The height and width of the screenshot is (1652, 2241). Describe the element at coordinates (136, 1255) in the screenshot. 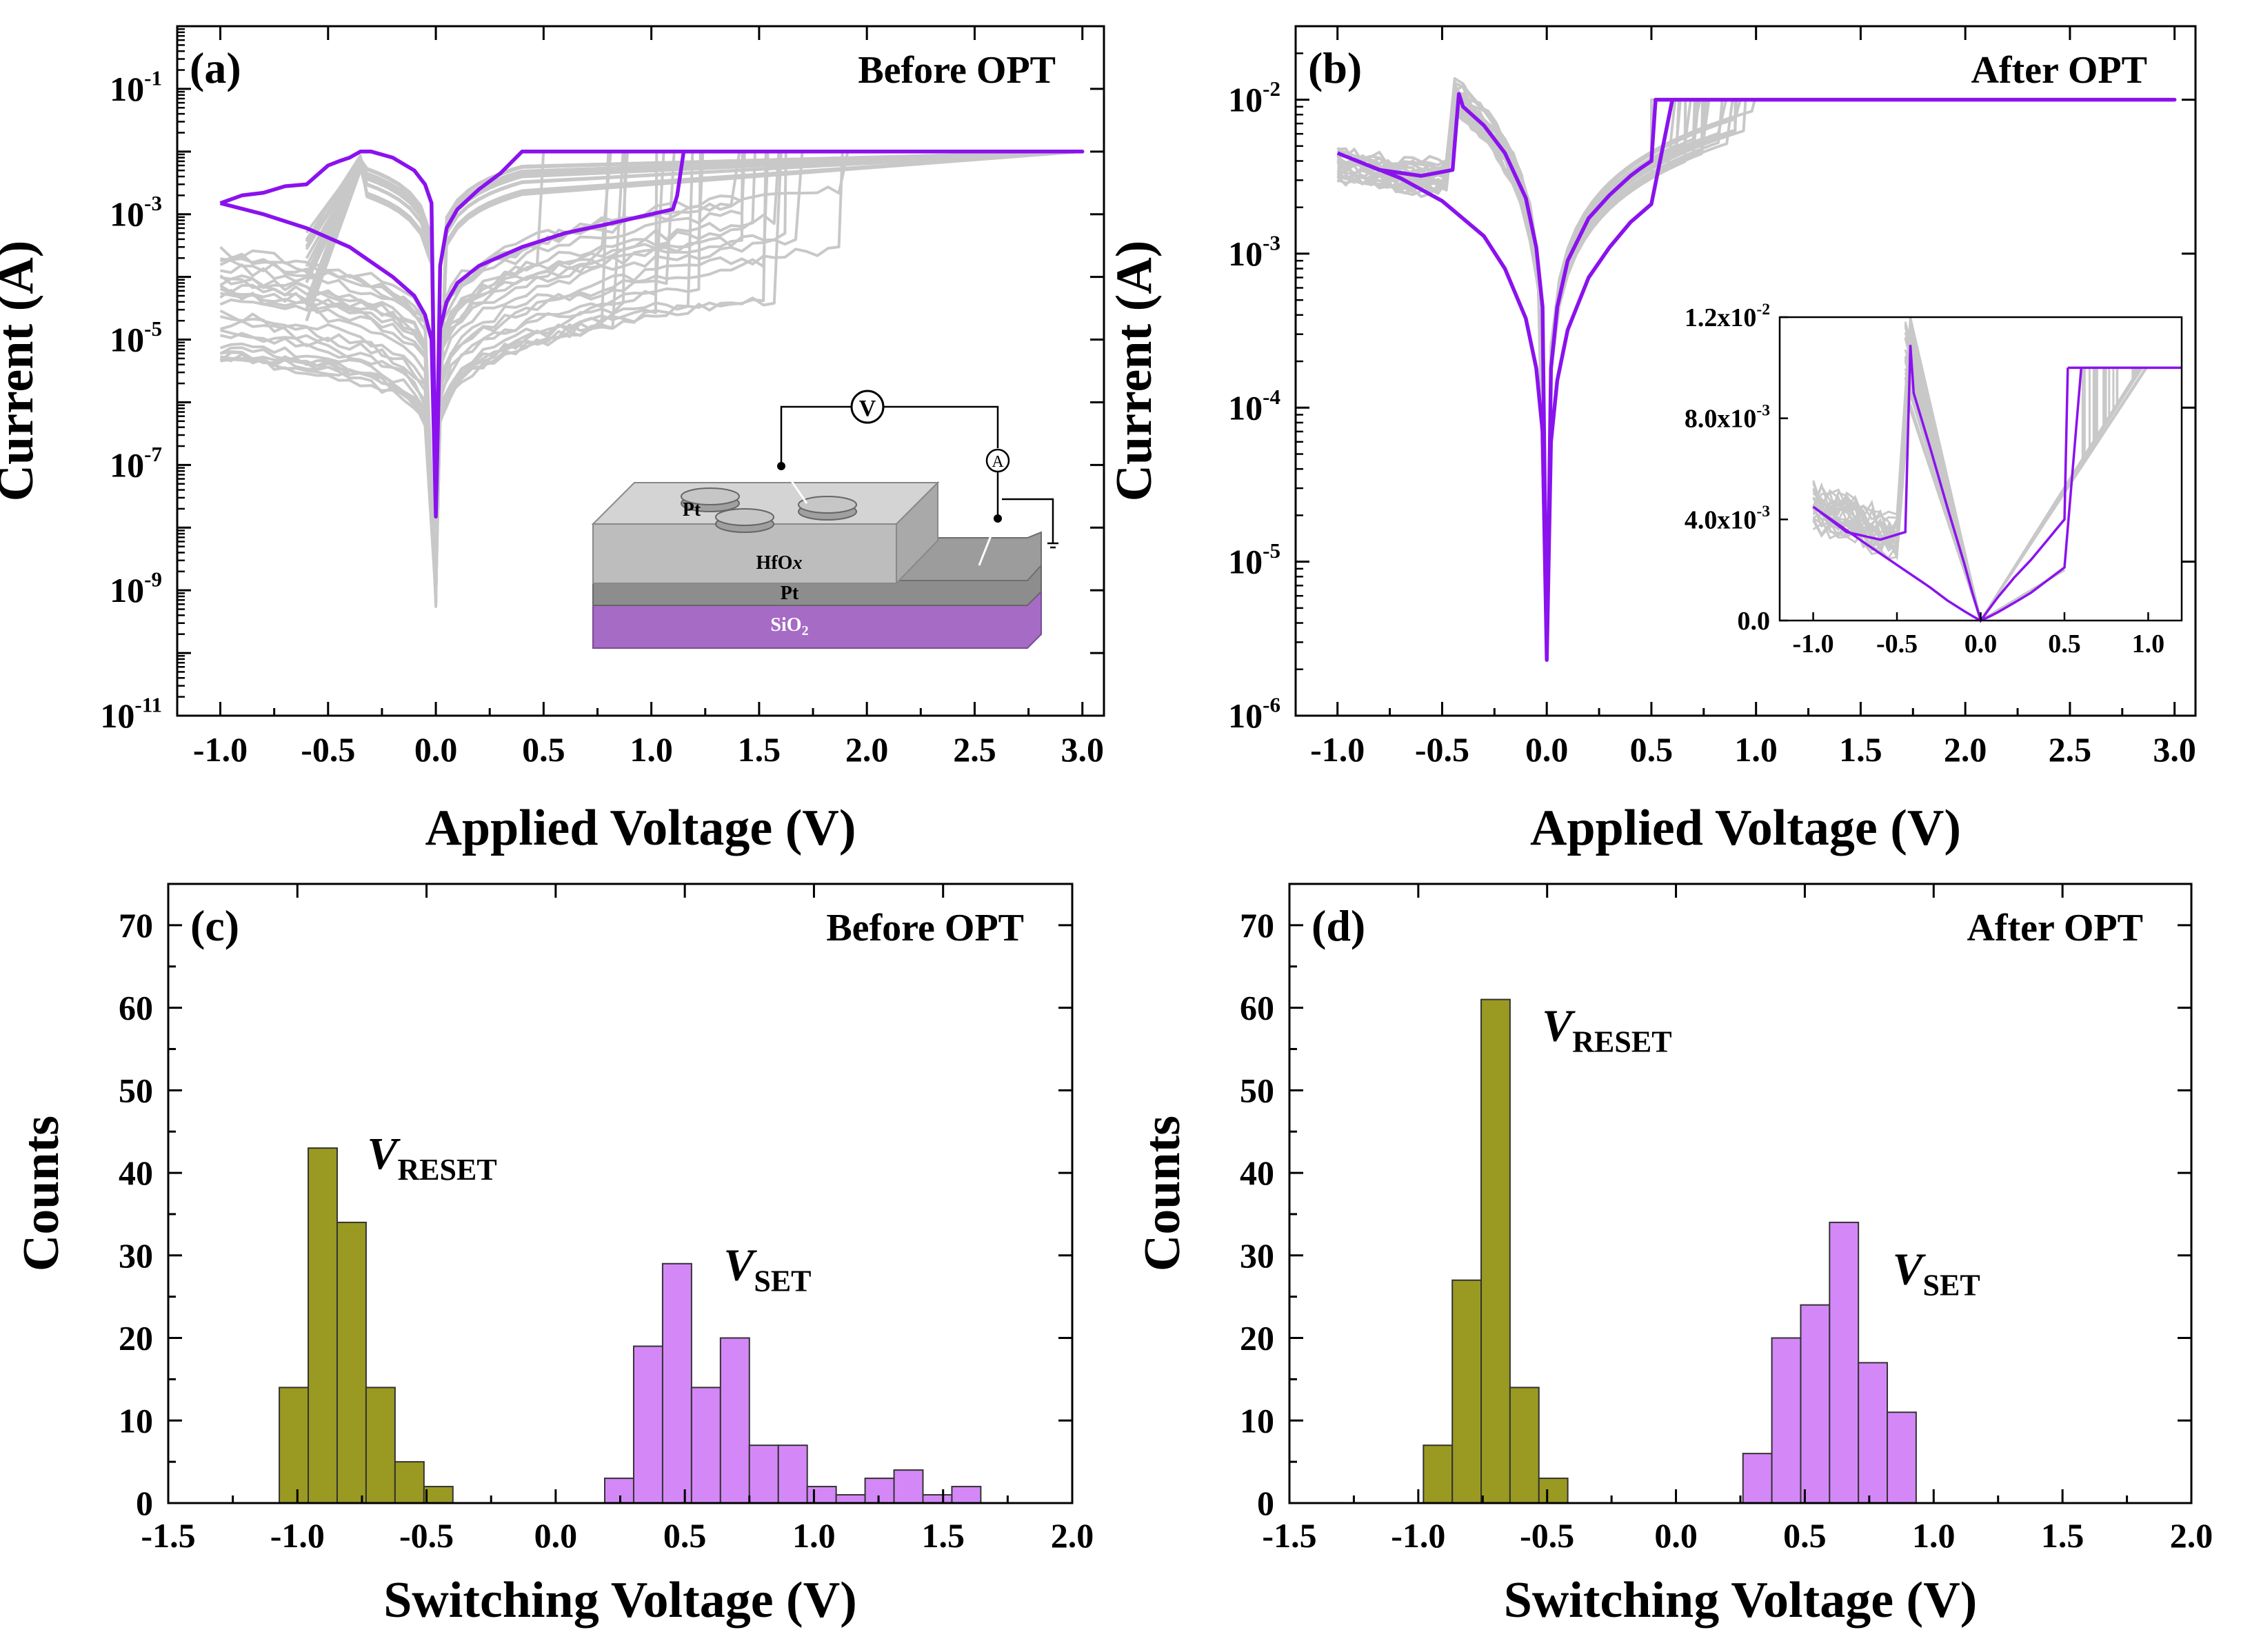

I see `y-tick-label: 30` at that location.